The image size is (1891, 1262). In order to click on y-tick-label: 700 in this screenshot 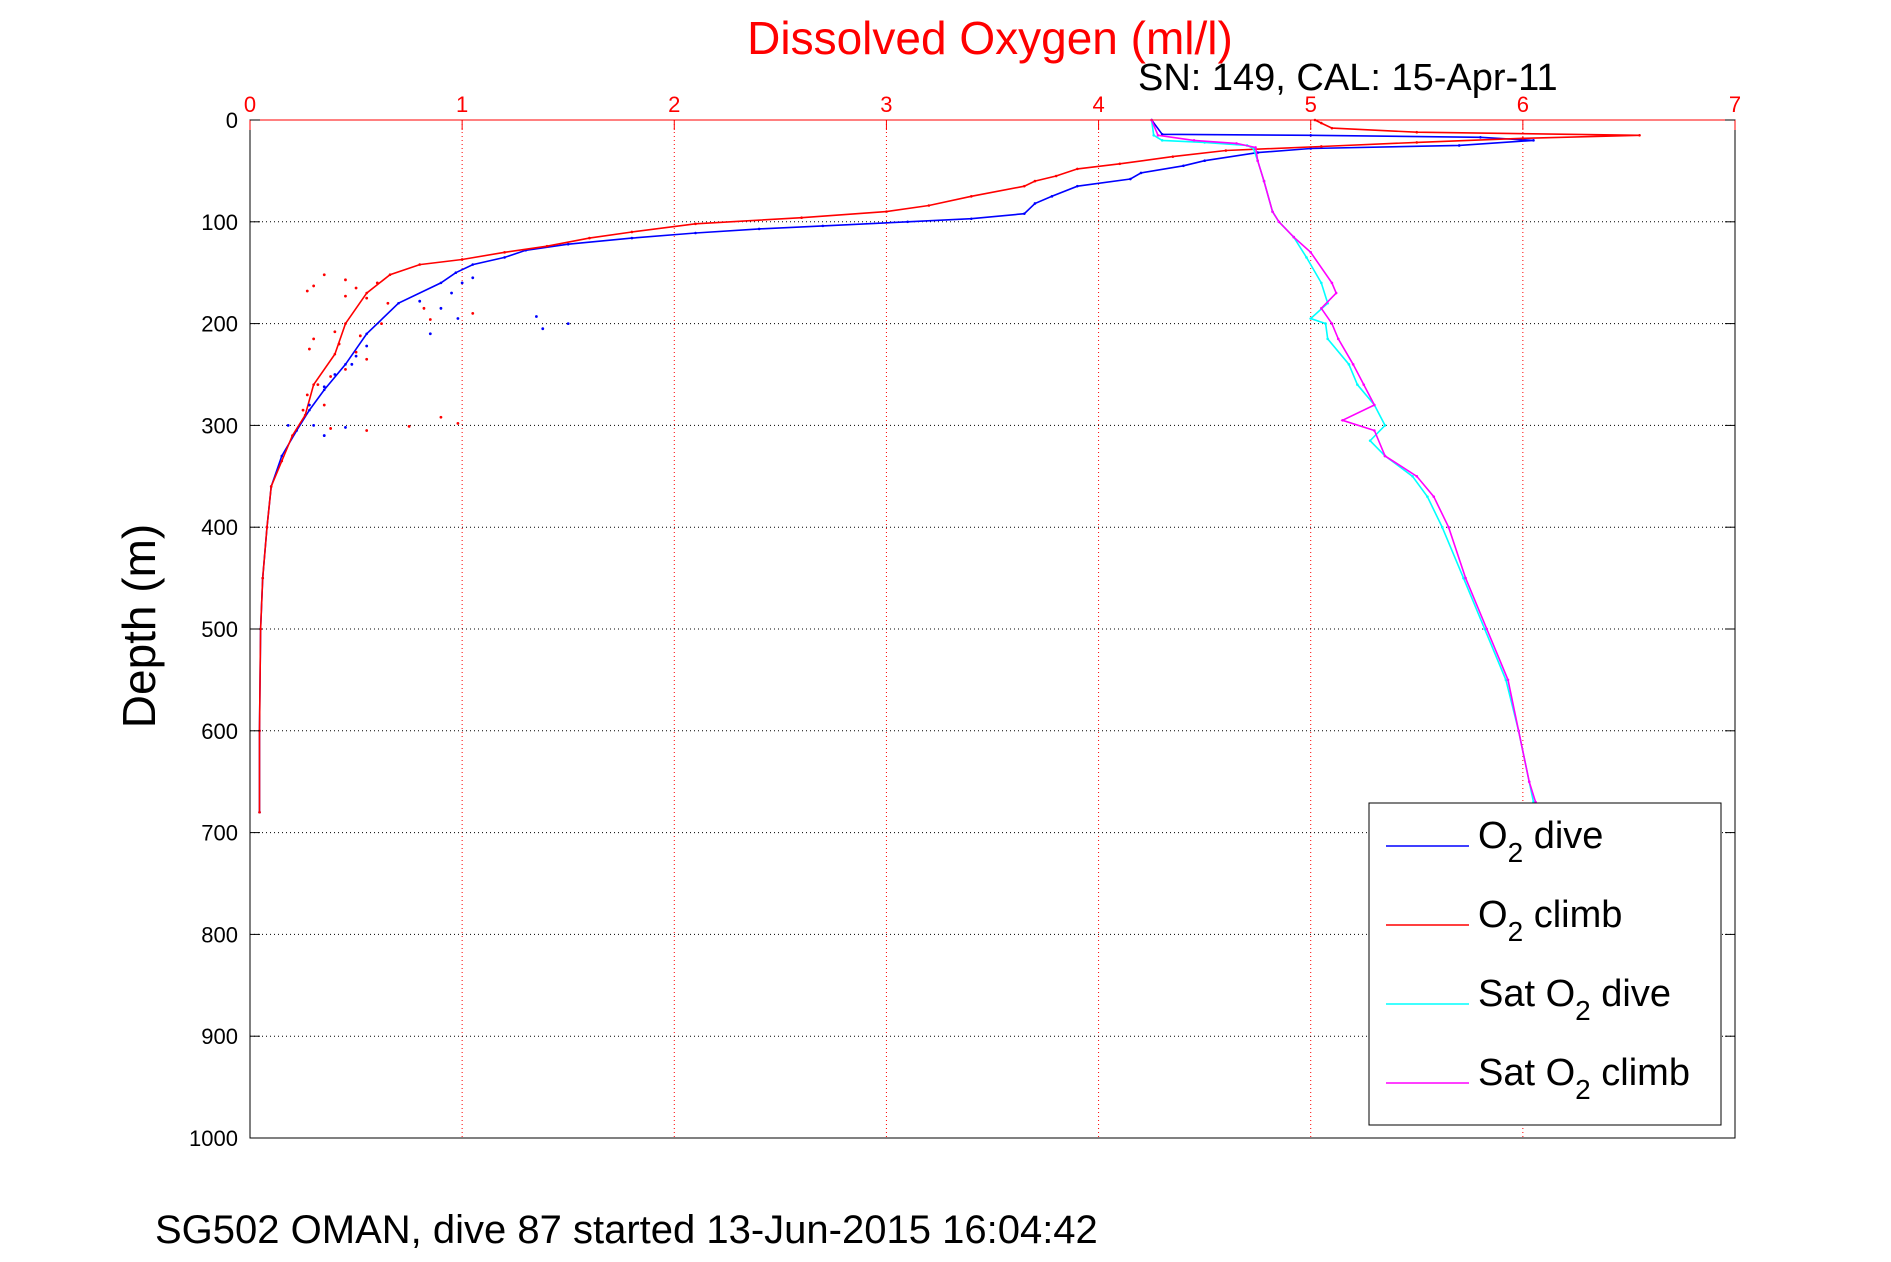, I will do `click(219, 833)`.